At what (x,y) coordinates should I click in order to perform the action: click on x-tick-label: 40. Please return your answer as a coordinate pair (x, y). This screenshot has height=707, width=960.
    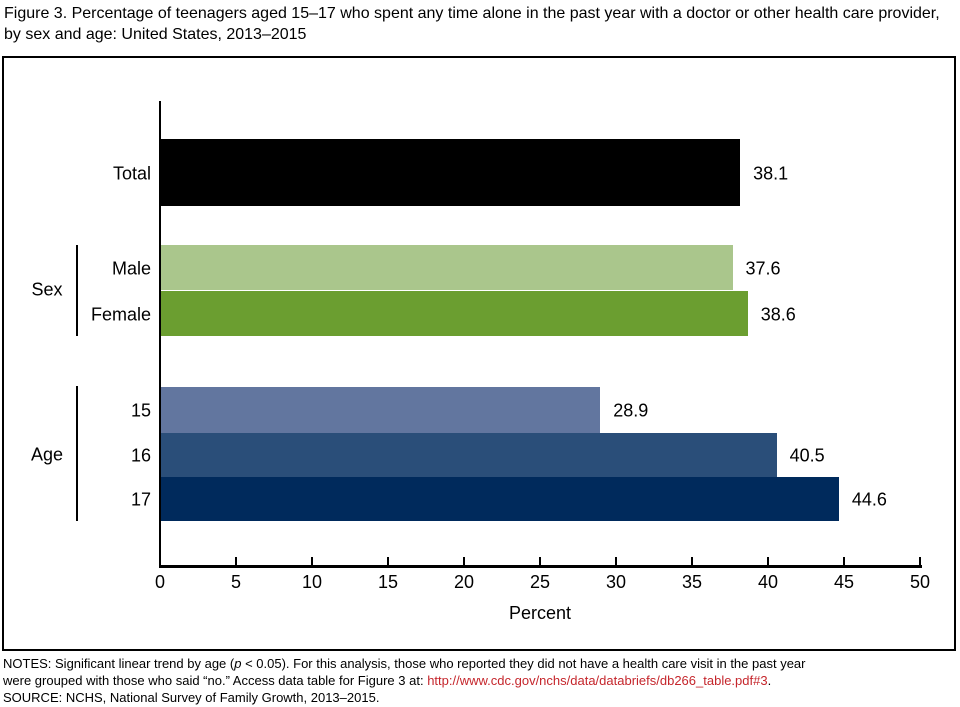
    Looking at the image, I should click on (768, 582).